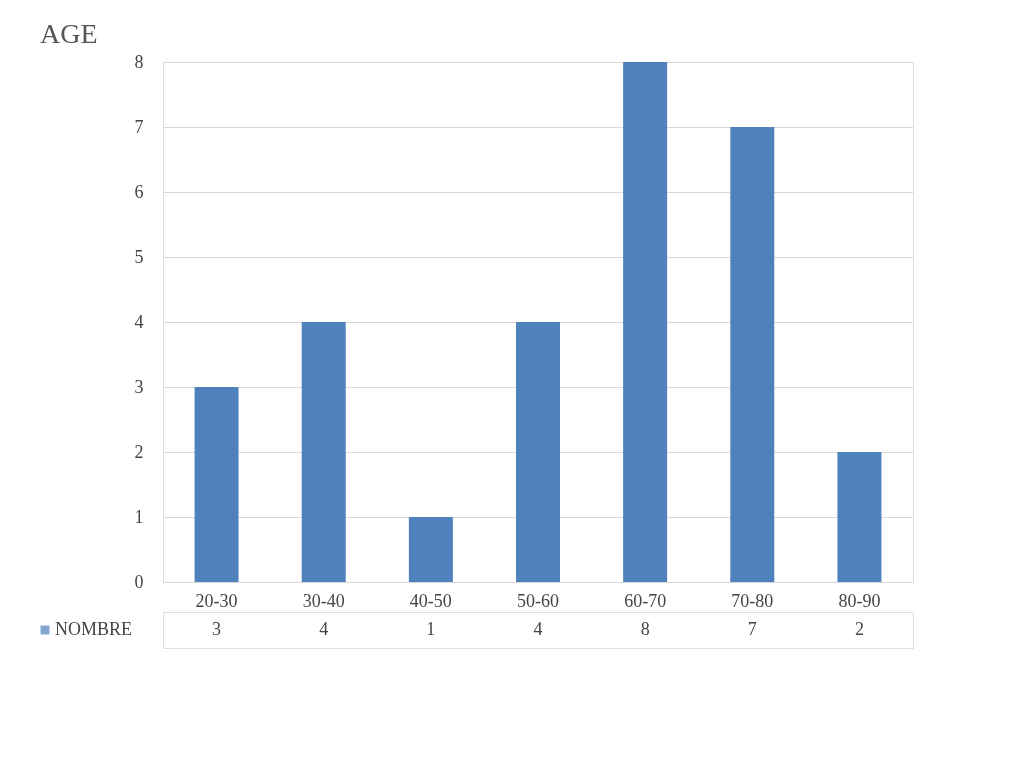 The image size is (1010, 758). Describe the element at coordinates (139, 321) in the screenshot. I see `y-tick-label: 4` at that location.